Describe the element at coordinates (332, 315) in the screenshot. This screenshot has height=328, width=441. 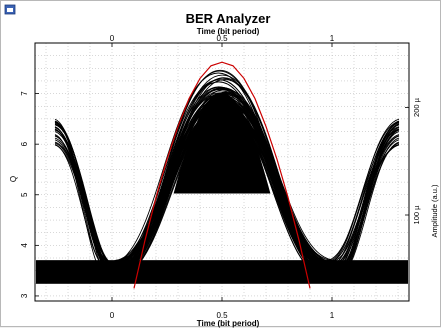
I see `x-tick-label-bottom: 1` at that location.